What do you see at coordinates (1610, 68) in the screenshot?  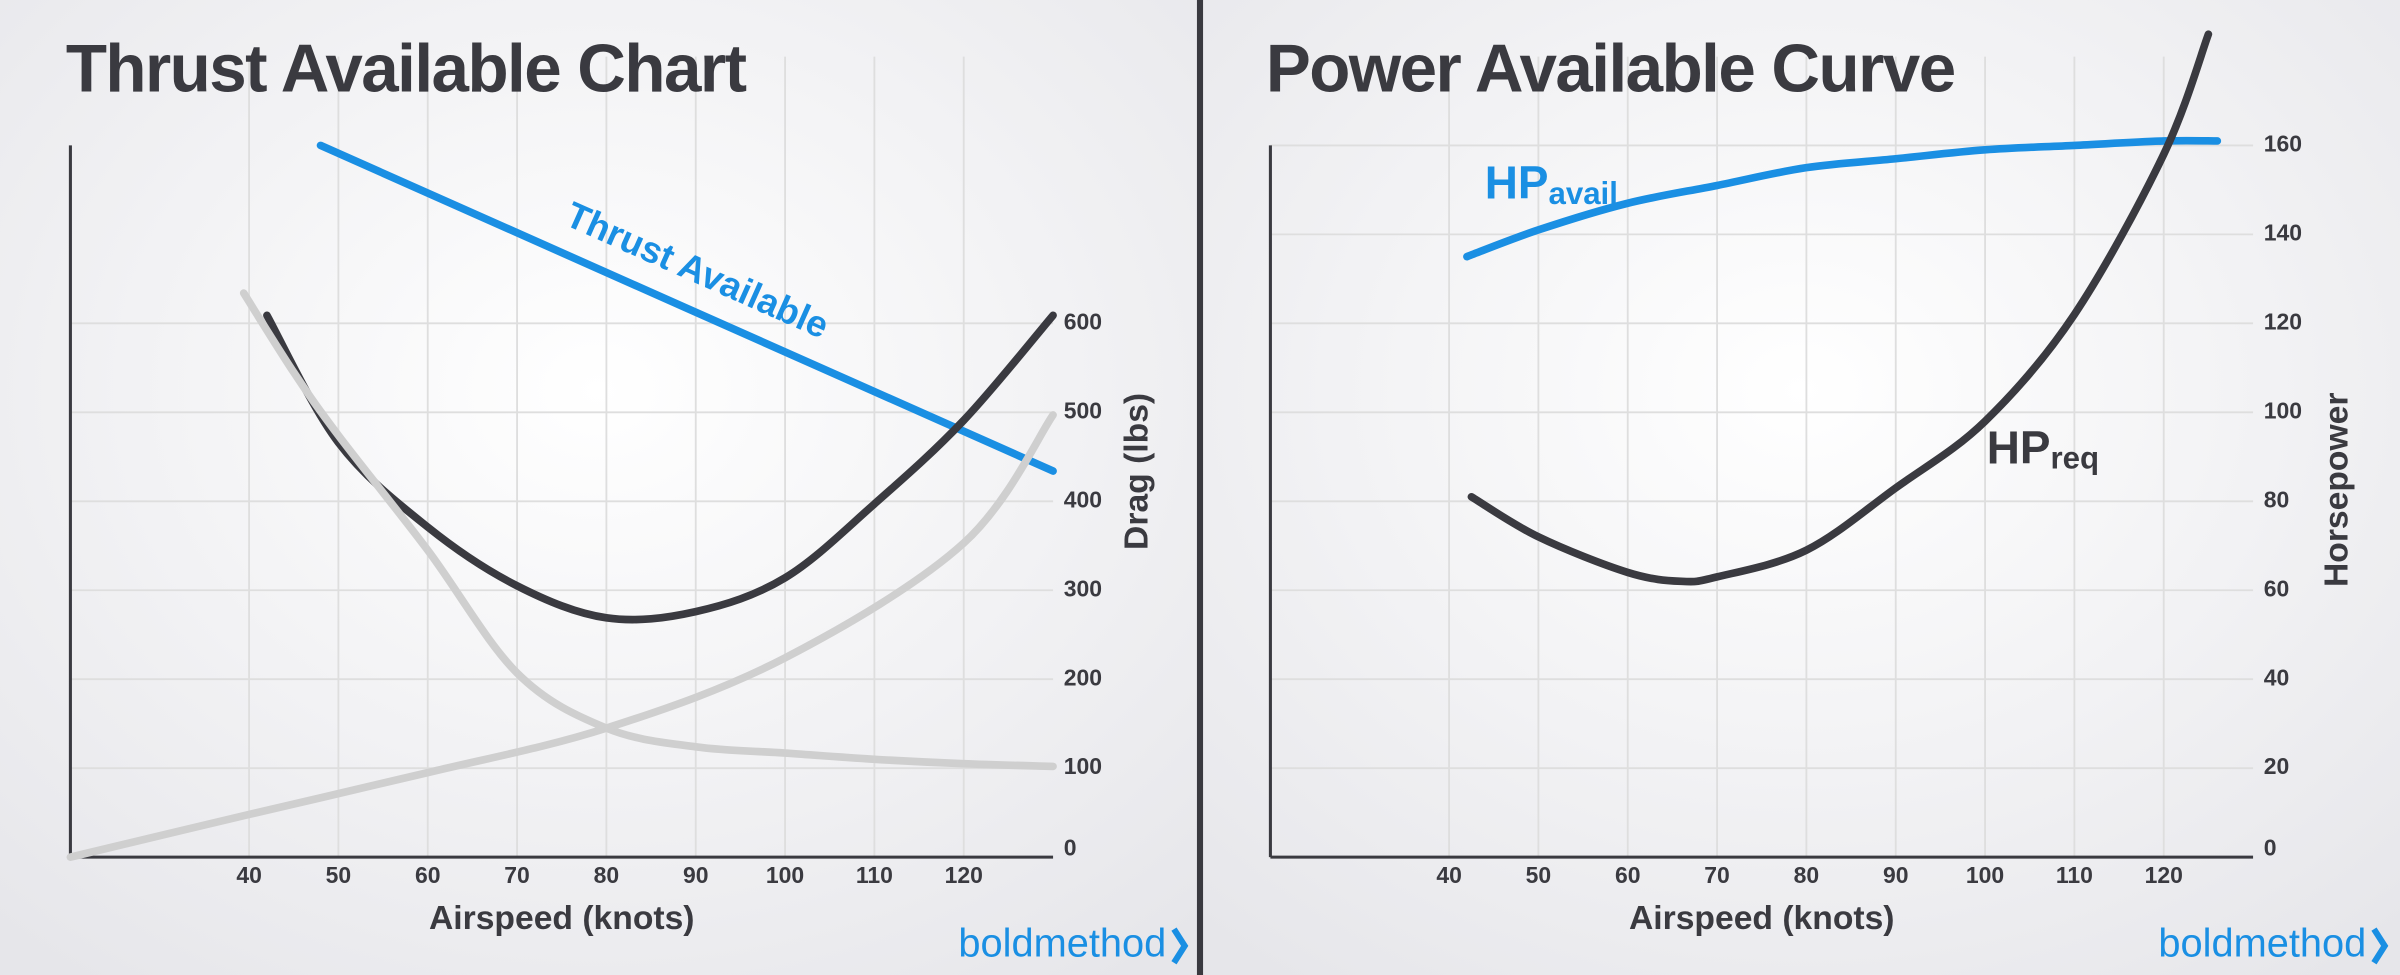 I see `chart-title: Power Available Curve` at bounding box center [1610, 68].